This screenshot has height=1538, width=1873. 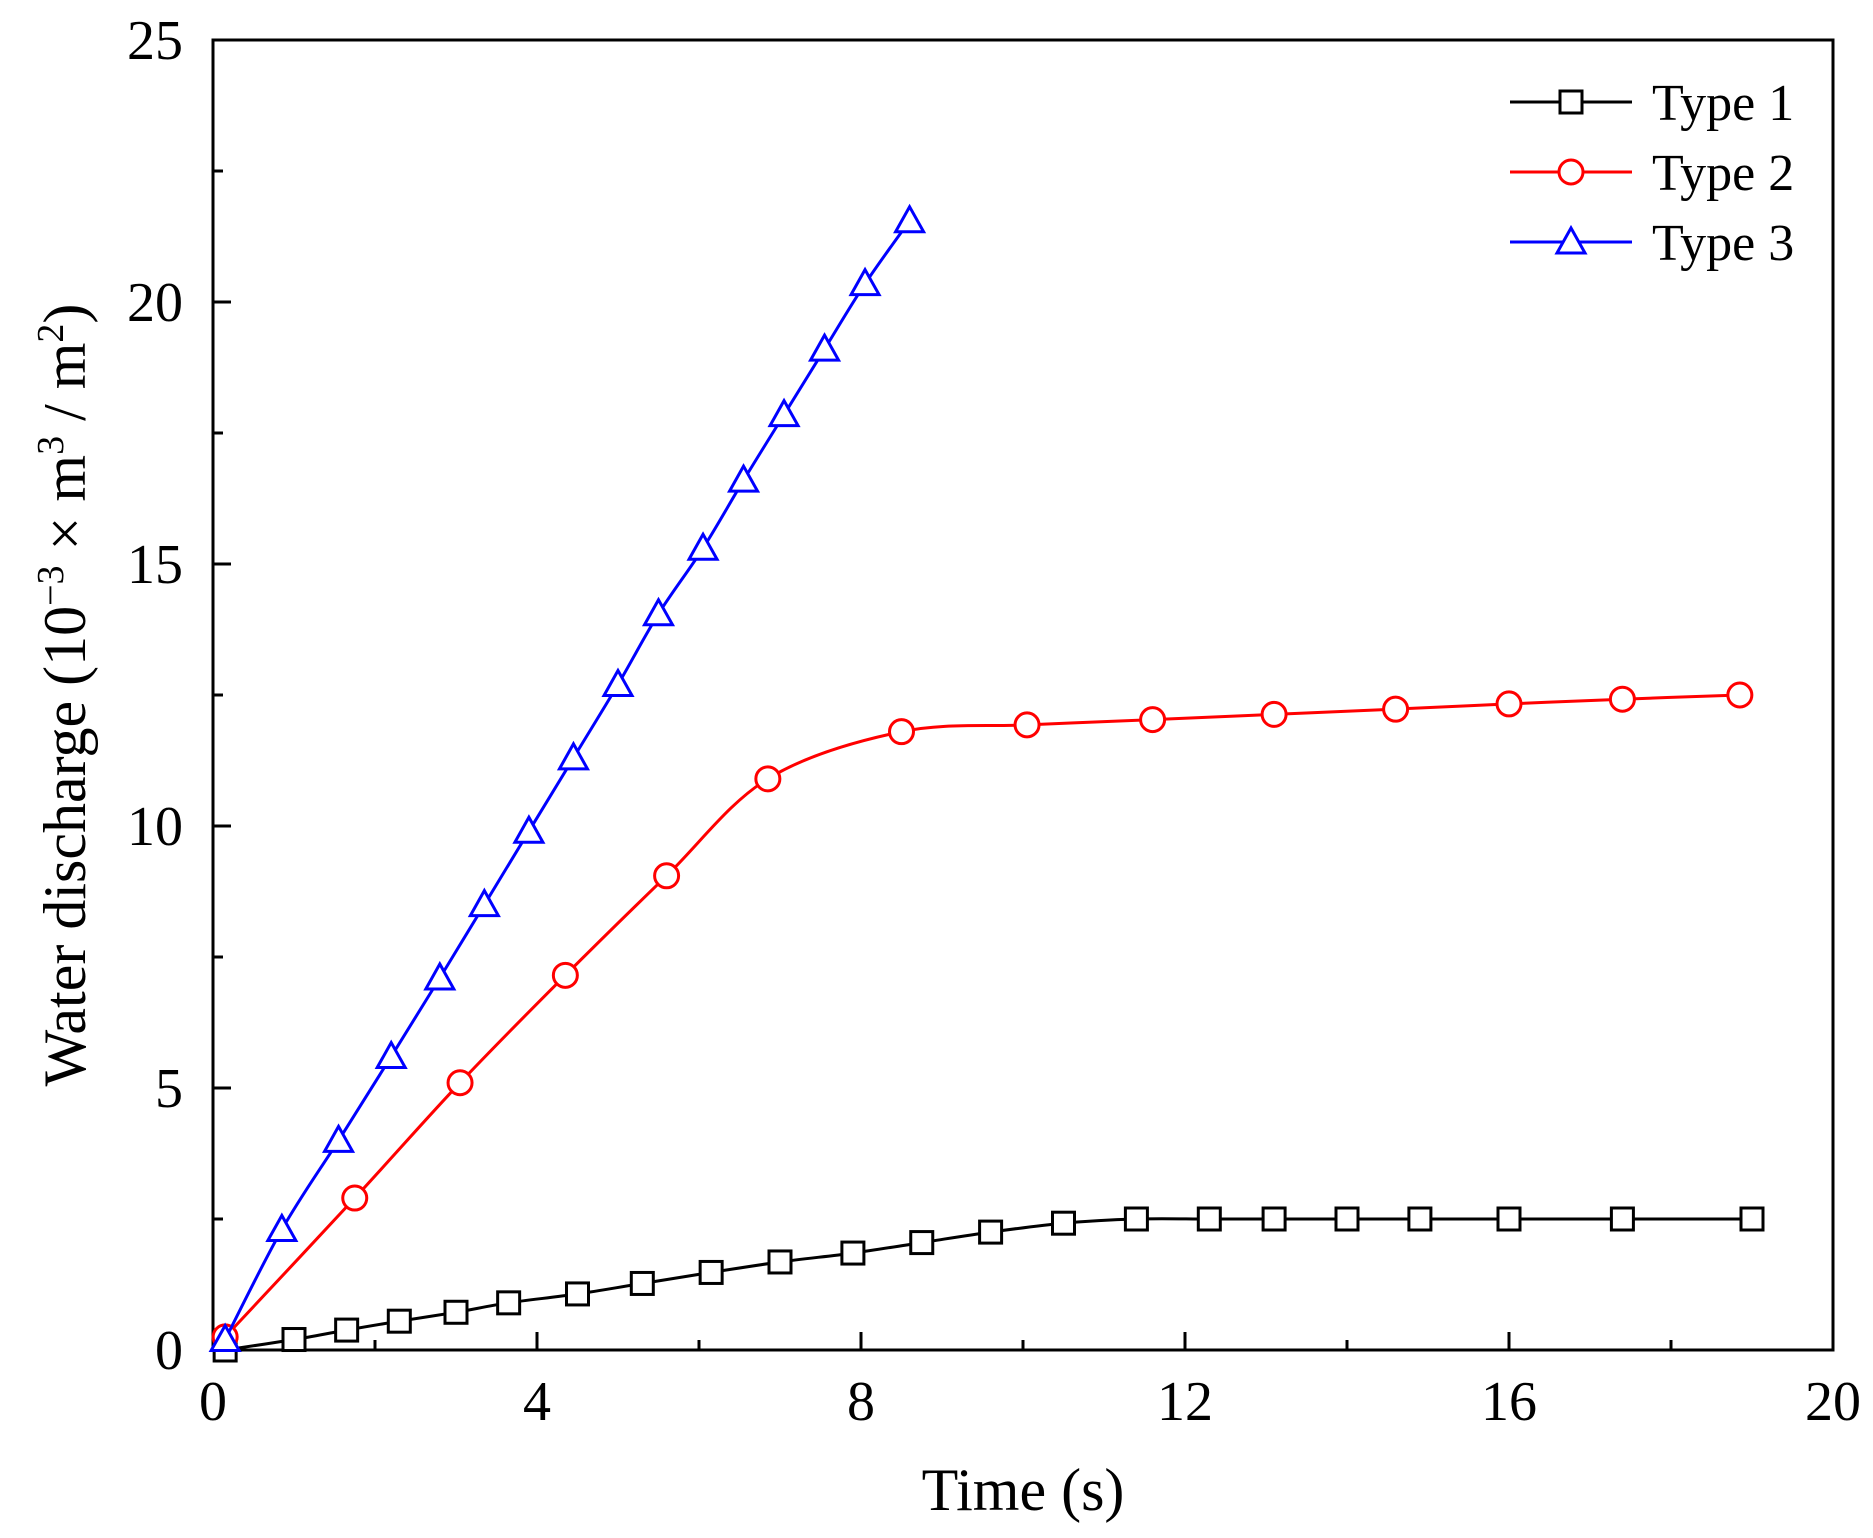 I want to click on legend-marker-triangle, so click(x=1571, y=239).